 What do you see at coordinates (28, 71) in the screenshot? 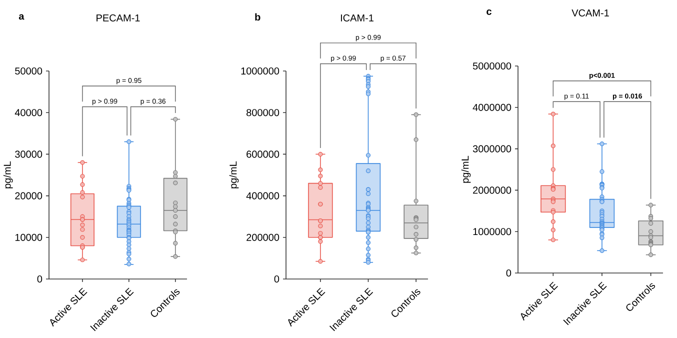
I see `y-tick-label: 50000` at bounding box center [28, 71].